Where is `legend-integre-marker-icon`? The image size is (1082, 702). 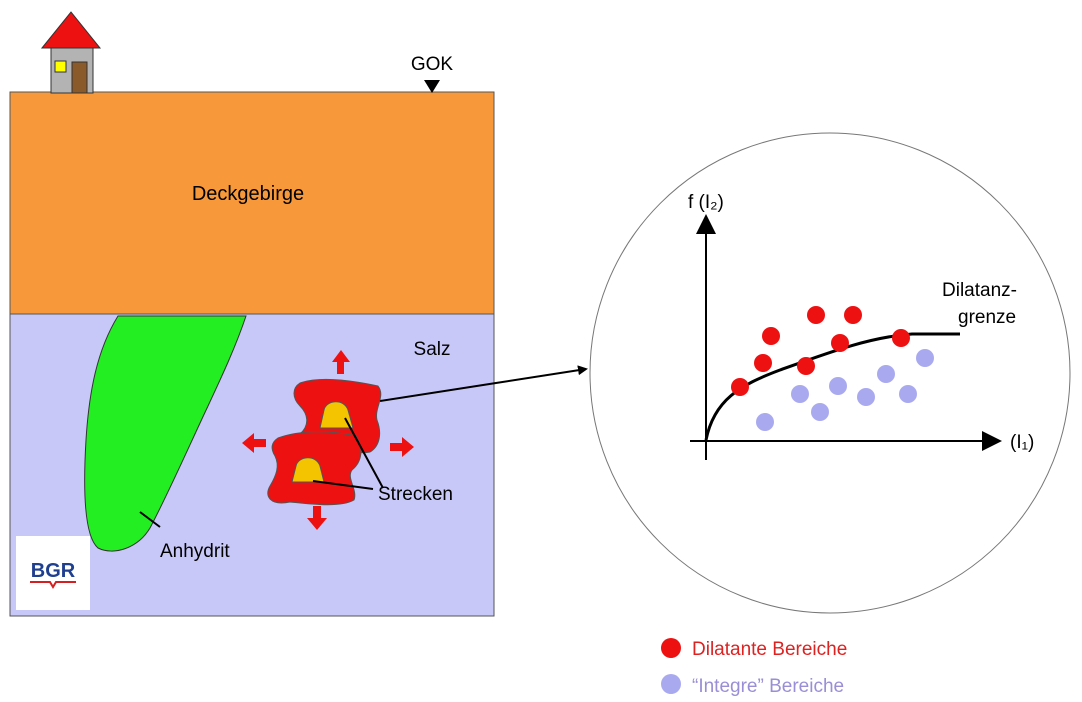
legend-integre-marker-icon is located at coordinates (671, 684).